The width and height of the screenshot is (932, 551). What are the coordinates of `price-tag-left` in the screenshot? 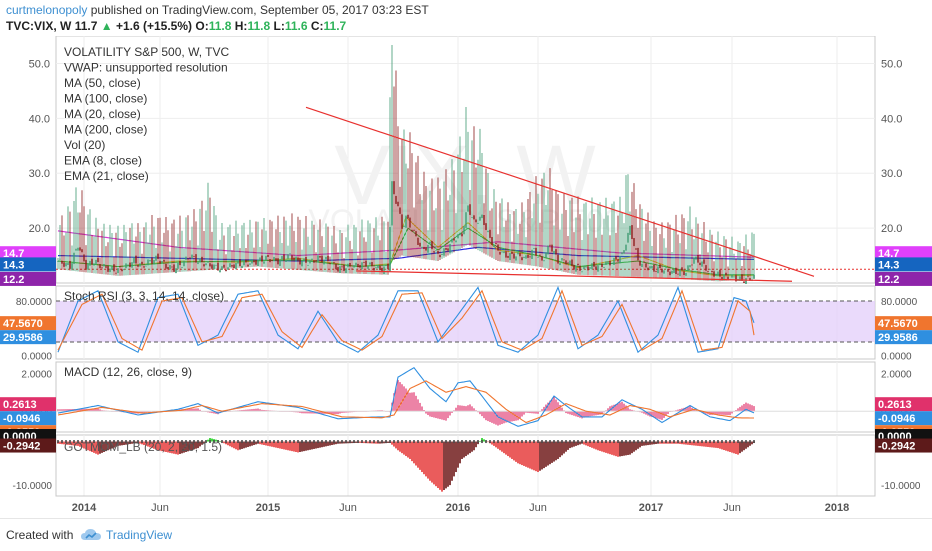 It's located at (28, 418).